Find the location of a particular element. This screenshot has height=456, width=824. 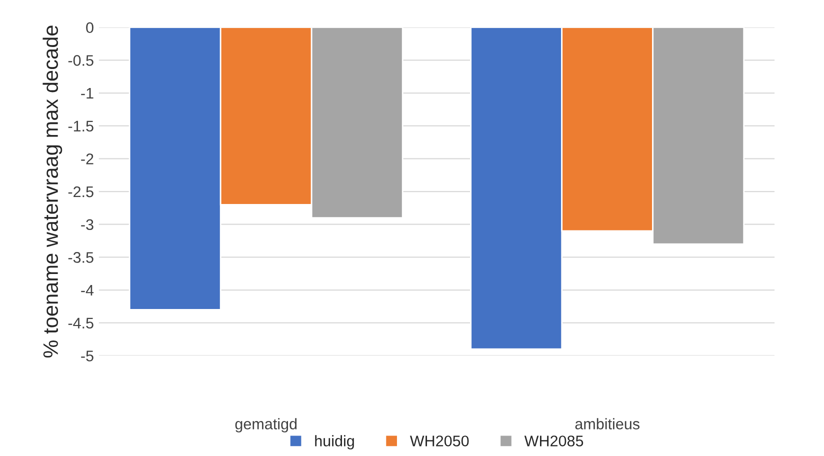

y-tick-label: -2 is located at coordinates (87, 159).